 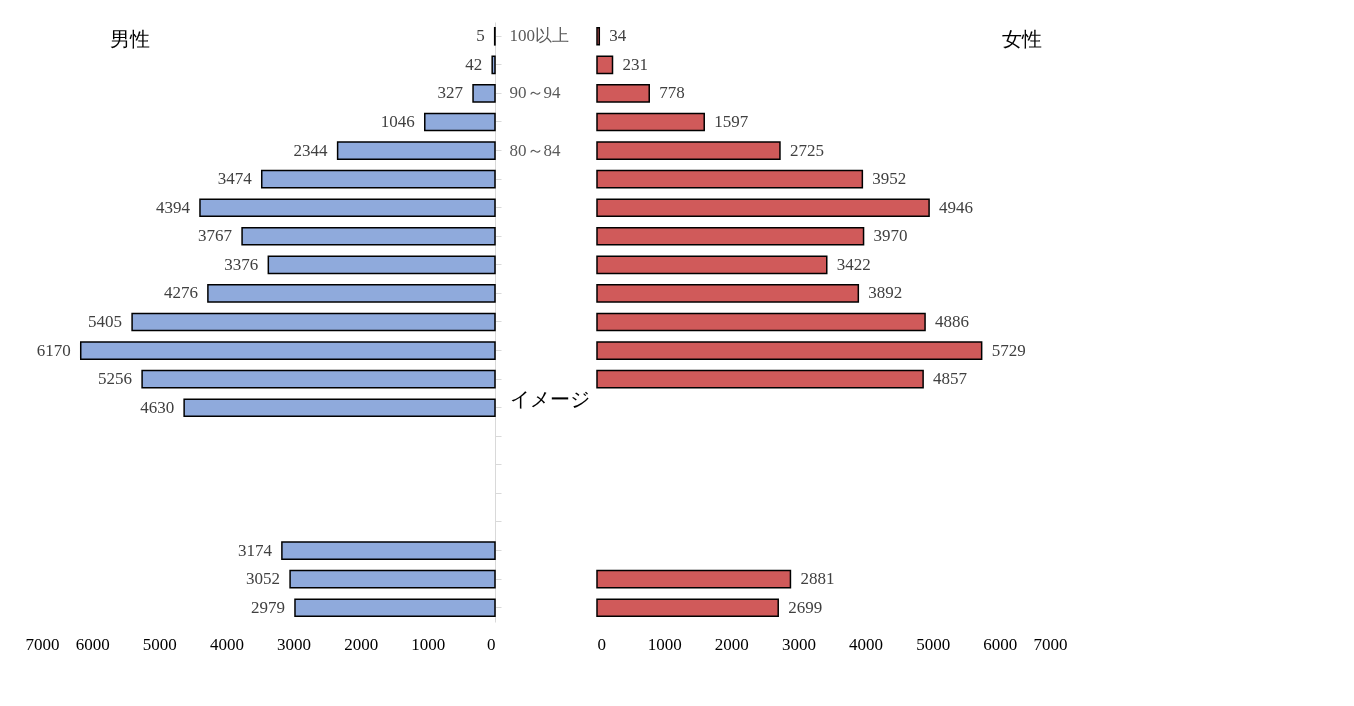 What do you see at coordinates (535, 150) in the screenshot?
I see `y-tick-label: 80～84` at bounding box center [535, 150].